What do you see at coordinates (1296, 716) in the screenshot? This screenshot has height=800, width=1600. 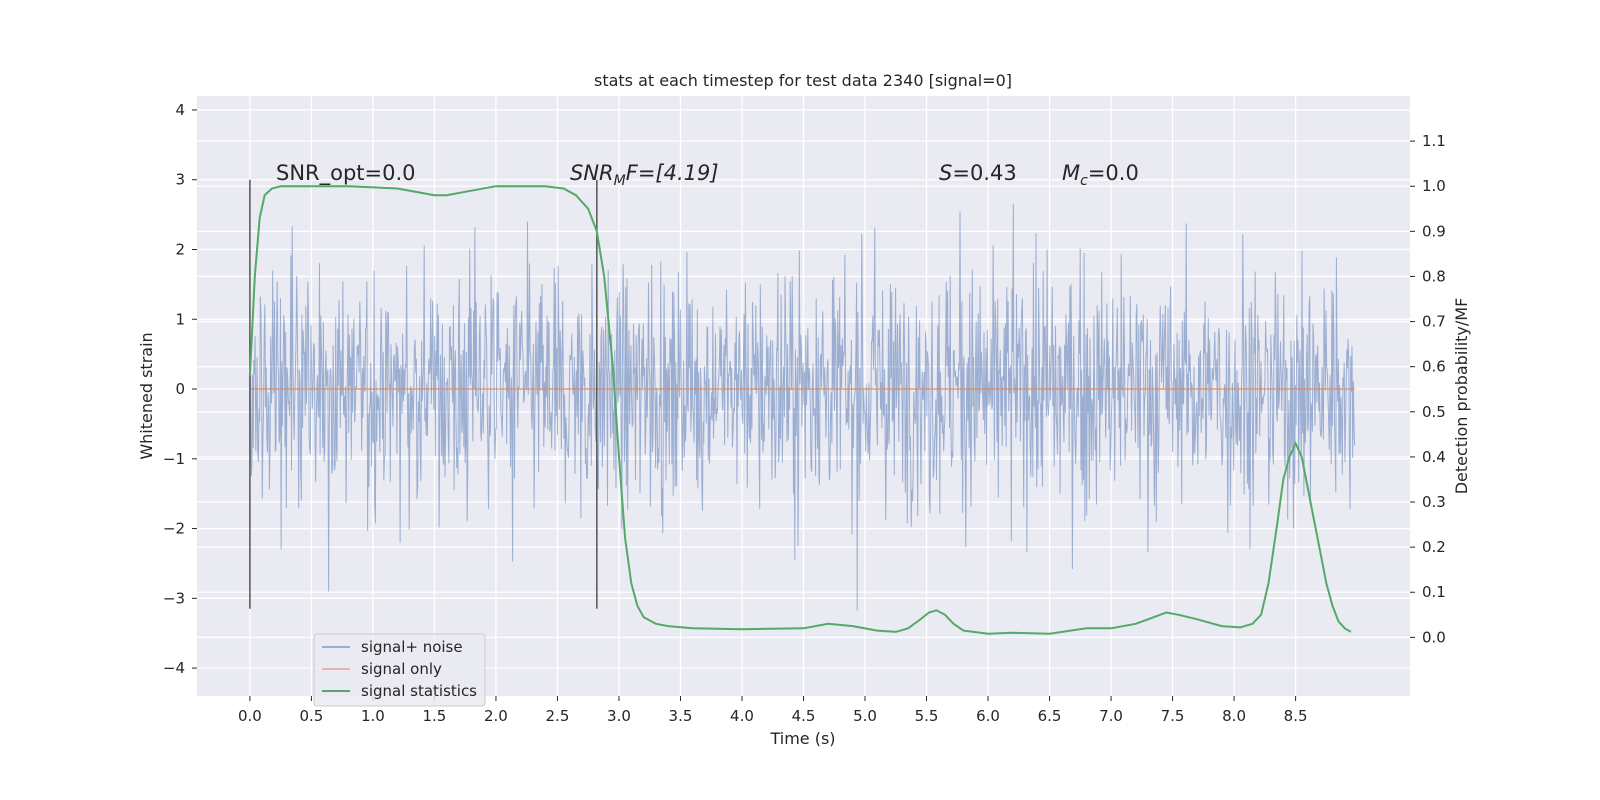 I see `x-tick-label: 8.5` at bounding box center [1296, 716].